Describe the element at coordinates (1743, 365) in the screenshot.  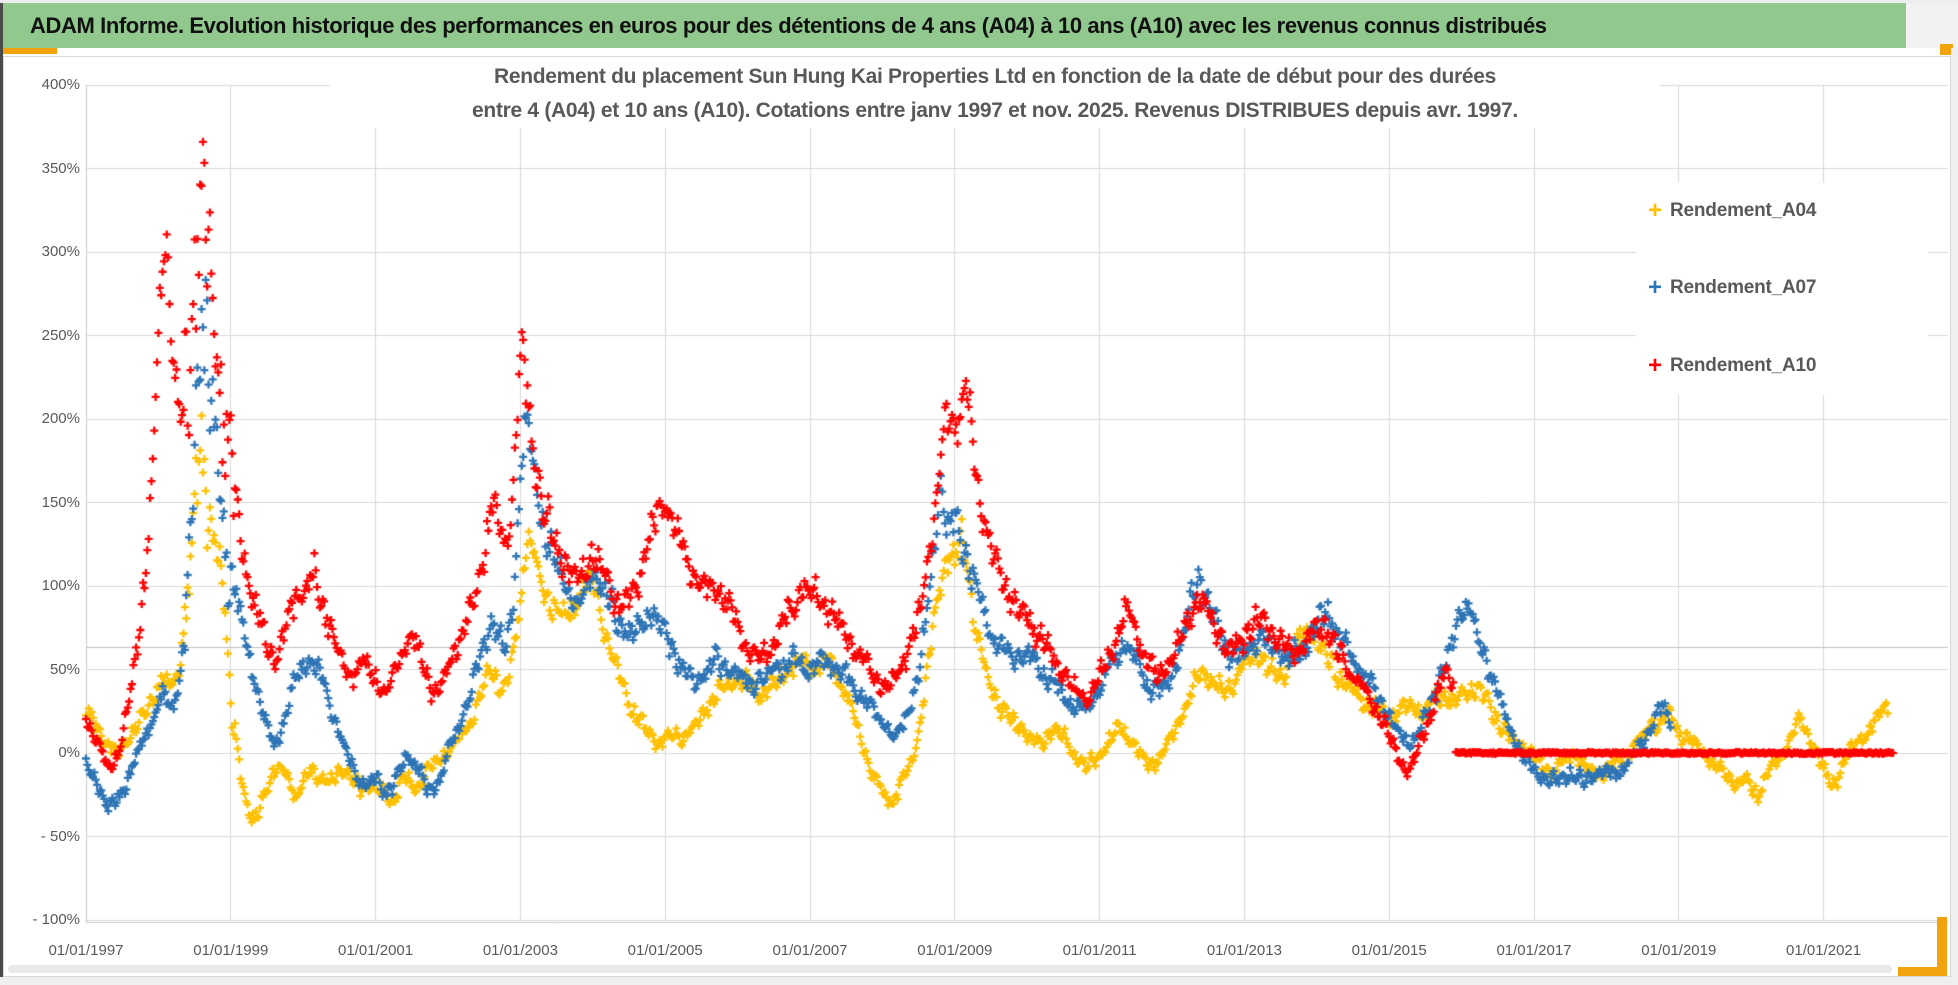
I see `legend-label: Rendement_A10` at that location.